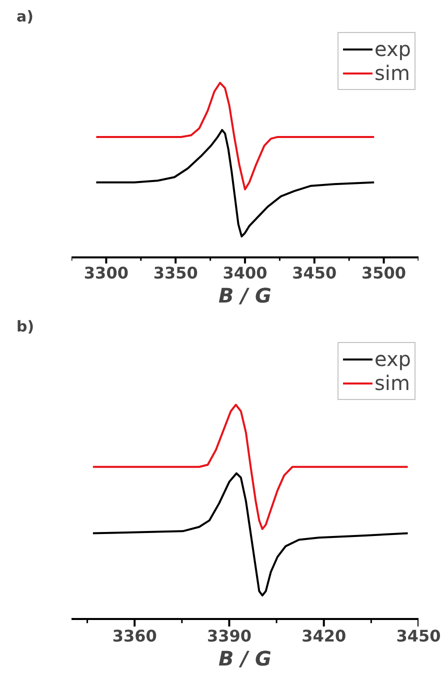 This screenshot has width=445, height=673. I want to click on x-tick-label: 3350, so click(175, 273).